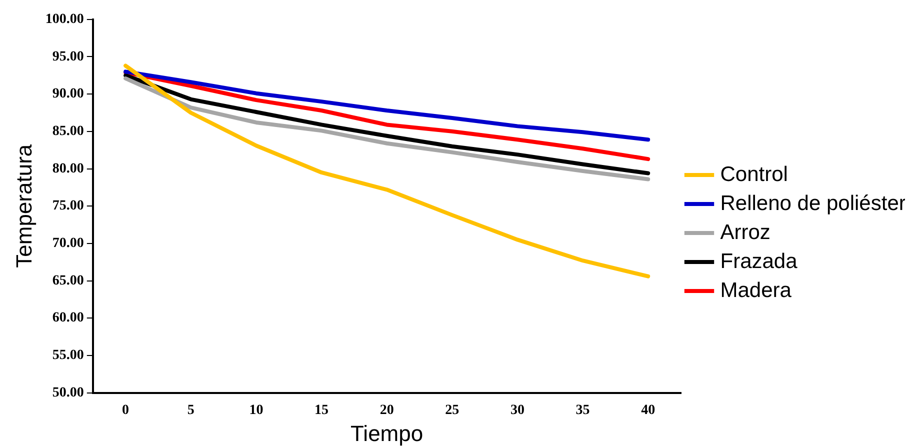 Image resolution: width=923 pixels, height=448 pixels. What do you see at coordinates (256, 410) in the screenshot?
I see `x-tick-label: 10` at bounding box center [256, 410].